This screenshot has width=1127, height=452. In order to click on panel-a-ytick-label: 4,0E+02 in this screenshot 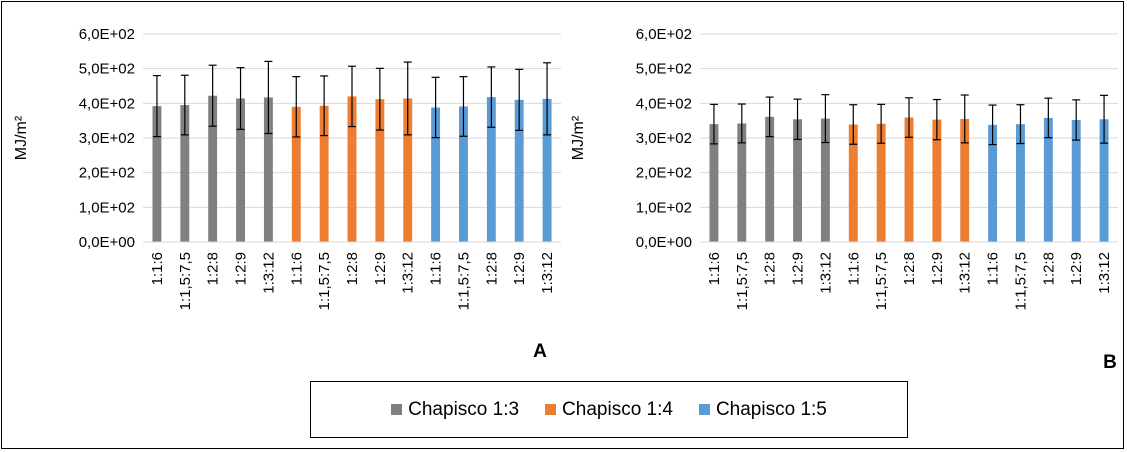, I will do `click(107, 103)`.